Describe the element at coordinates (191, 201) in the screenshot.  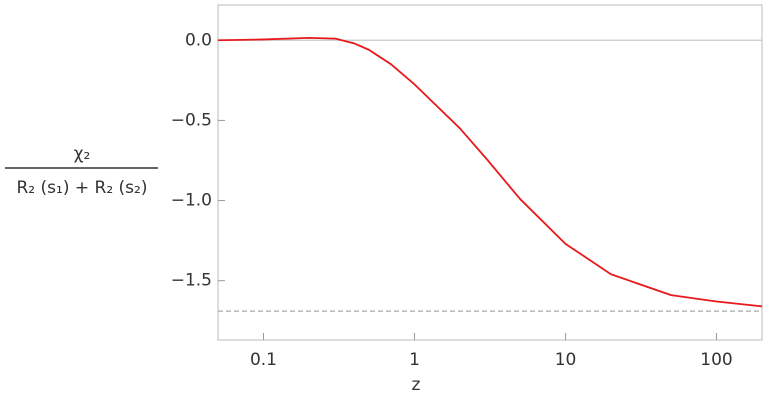
I see `y-tick-label: −1.0` at that location.